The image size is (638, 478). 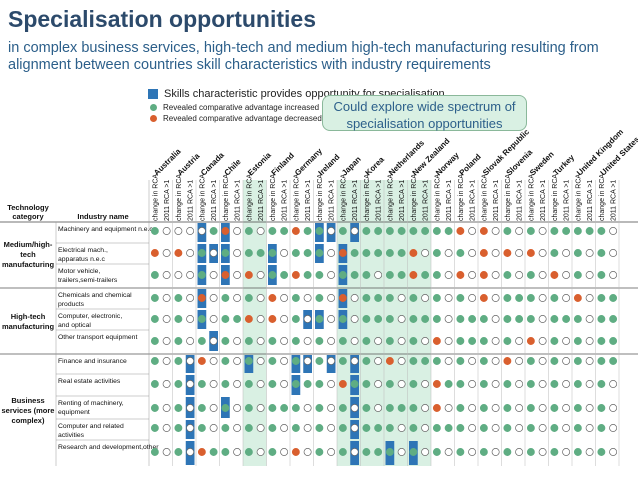 What do you see at coordinates (283, 164) in the screenshot?
I see `country-label: Finland` at bounding box center [283, 164].